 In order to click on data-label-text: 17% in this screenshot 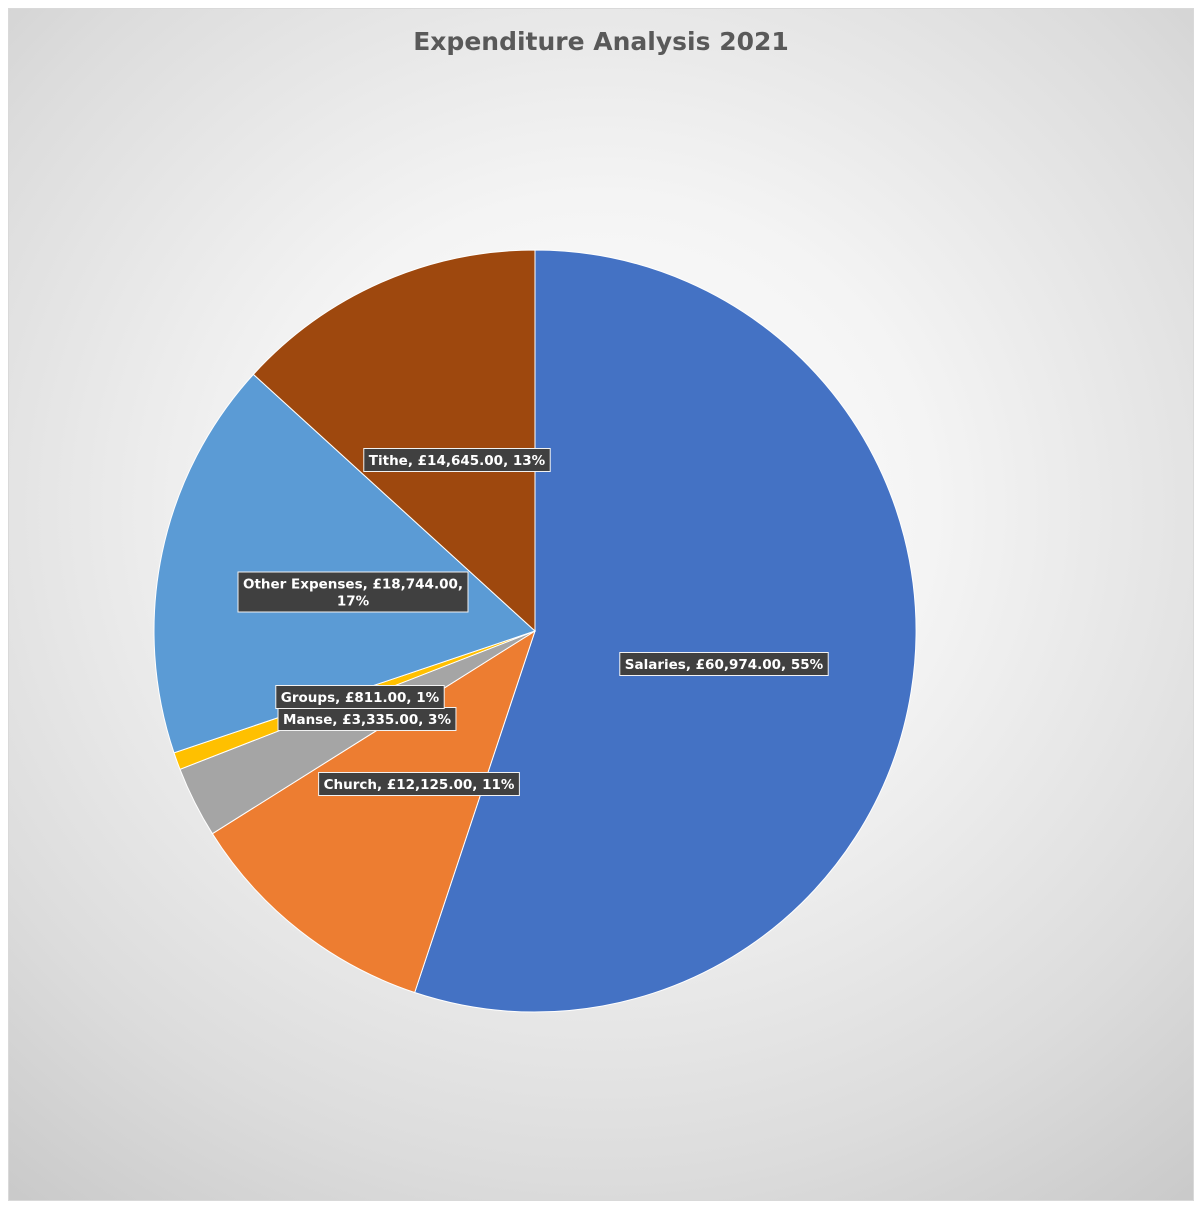, I will do `click(353, 601)`.